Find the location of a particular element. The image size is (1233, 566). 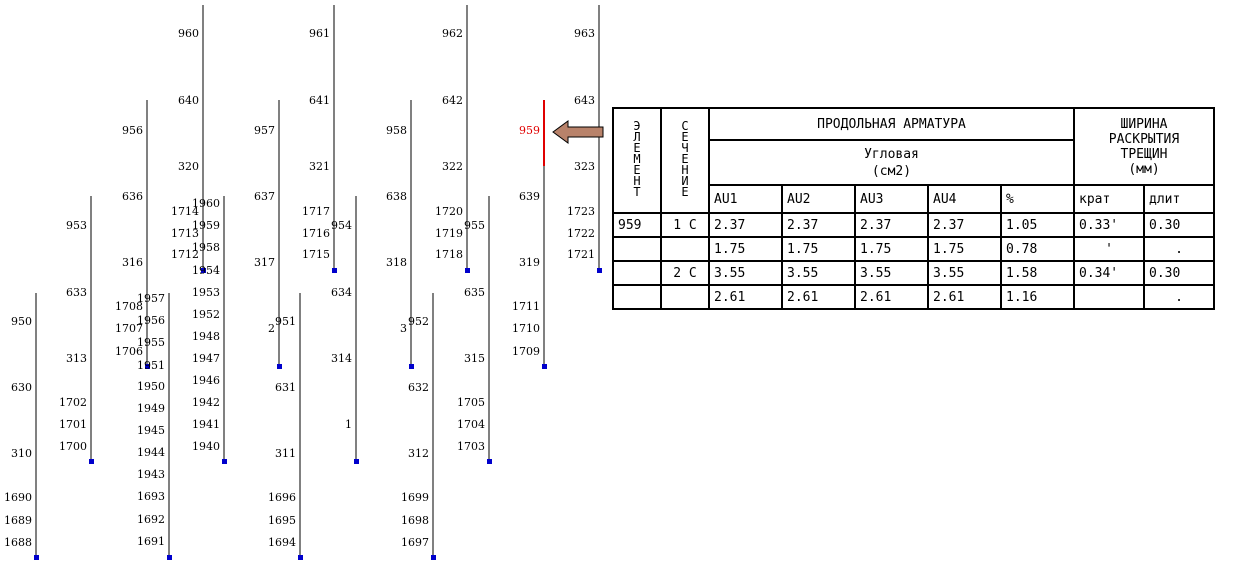

element-number-label: 1712 is located at coordinates (185, 254).